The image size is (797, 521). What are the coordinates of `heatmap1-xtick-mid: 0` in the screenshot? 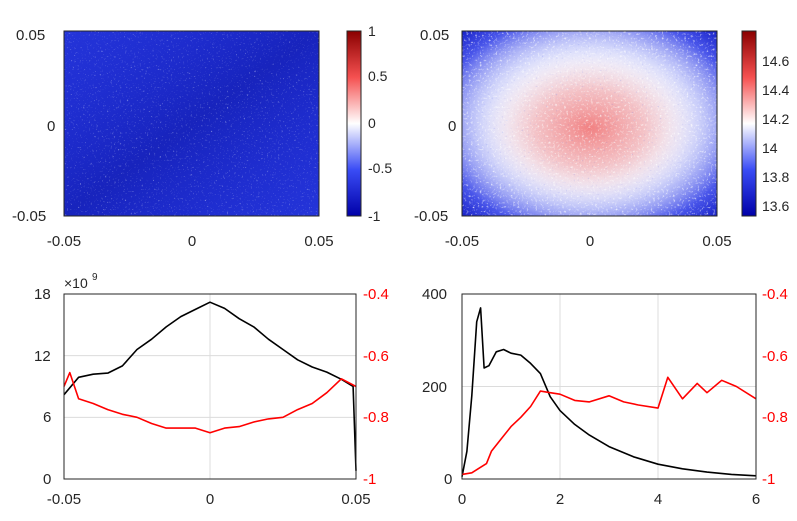 It's located at (192, 241).